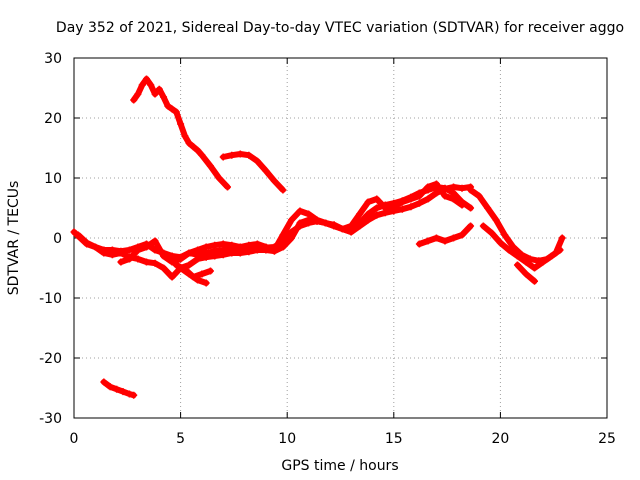  I want to click on x-tick-label: 0, so click(74, 439).